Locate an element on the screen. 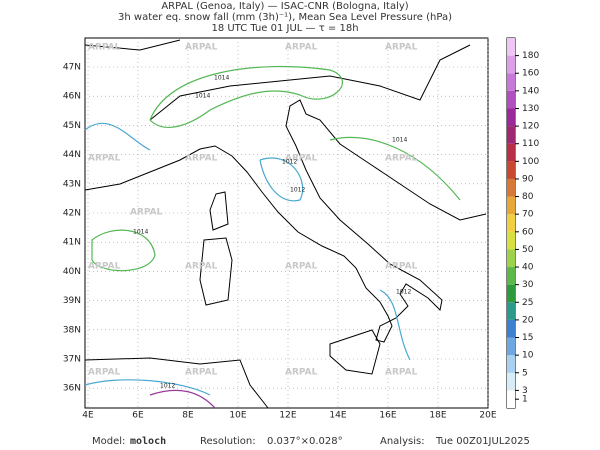  colorbar-label: 90 is located at coordinates (528, 179).